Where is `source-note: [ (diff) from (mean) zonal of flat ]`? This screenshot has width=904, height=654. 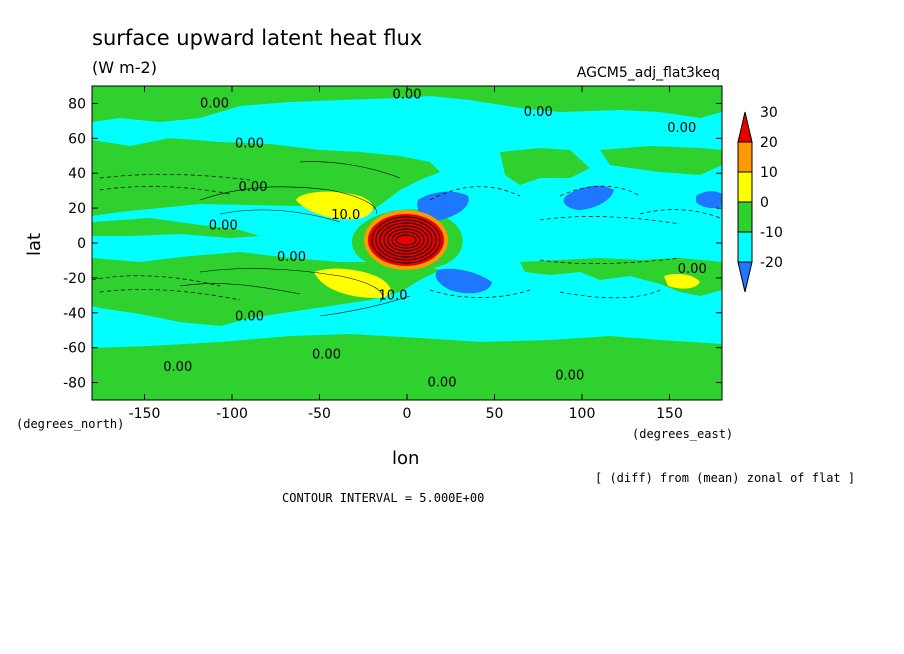
source-note: [ (diff) from (mean) zonal of flat ] is located at coordinates (725, 478).